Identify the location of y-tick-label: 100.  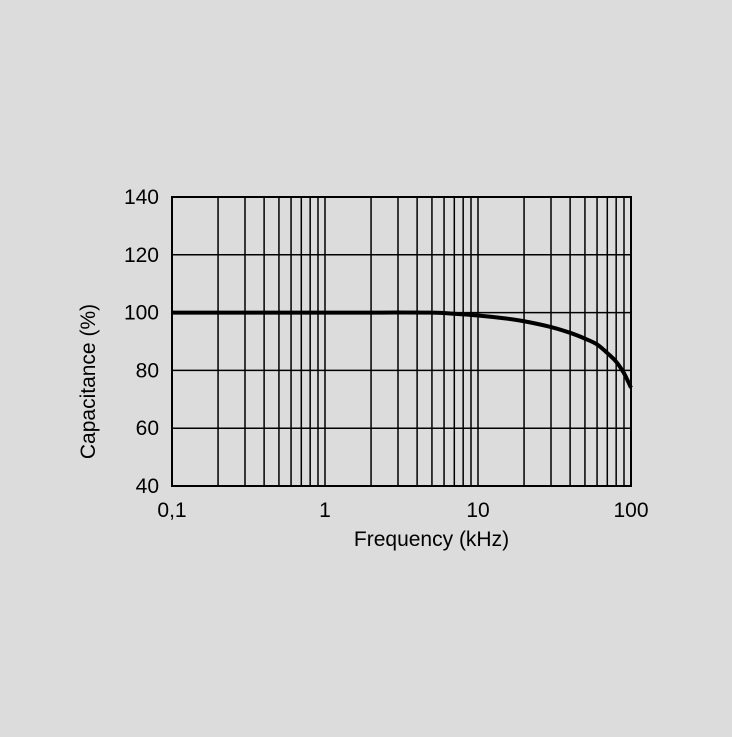
(141, 313).